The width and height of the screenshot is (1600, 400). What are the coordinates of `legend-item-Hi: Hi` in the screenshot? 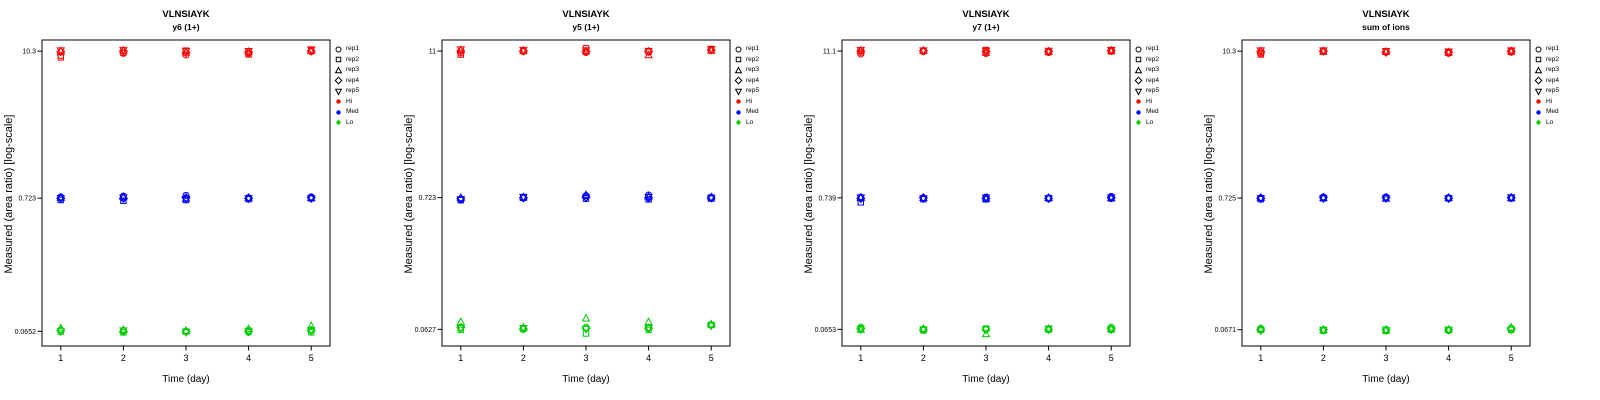 It's located at (346, 102).